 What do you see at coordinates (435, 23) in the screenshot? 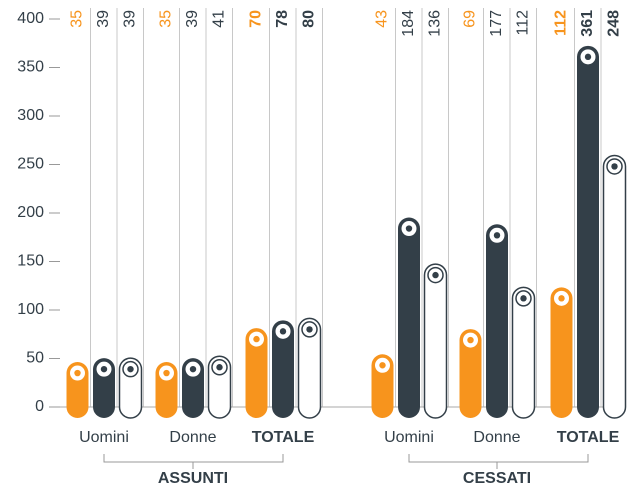
I see `value-label: 136` at bounding box center [435, 23].